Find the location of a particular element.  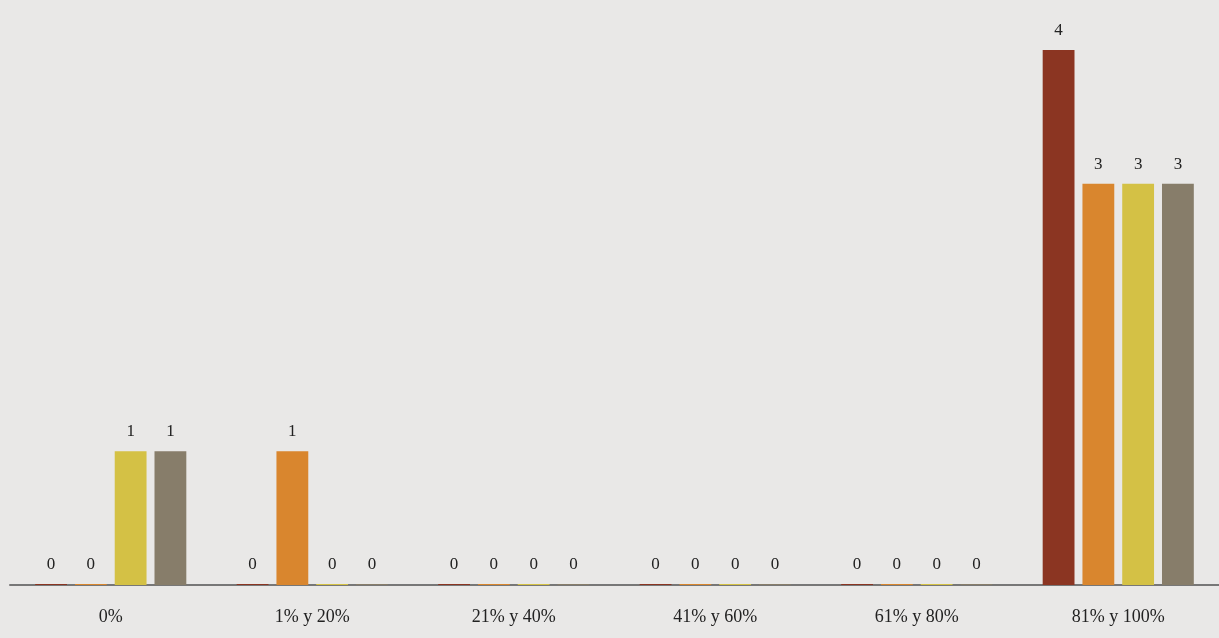

data-label: 4 is located at coordinates (1059, 29).